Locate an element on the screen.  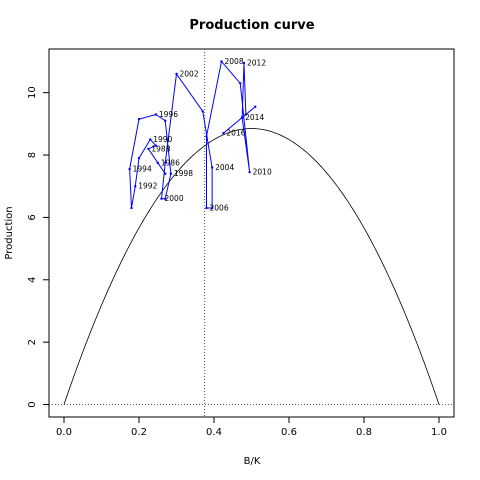
y-tick-label: 10 is located at coordinates (32, 92).